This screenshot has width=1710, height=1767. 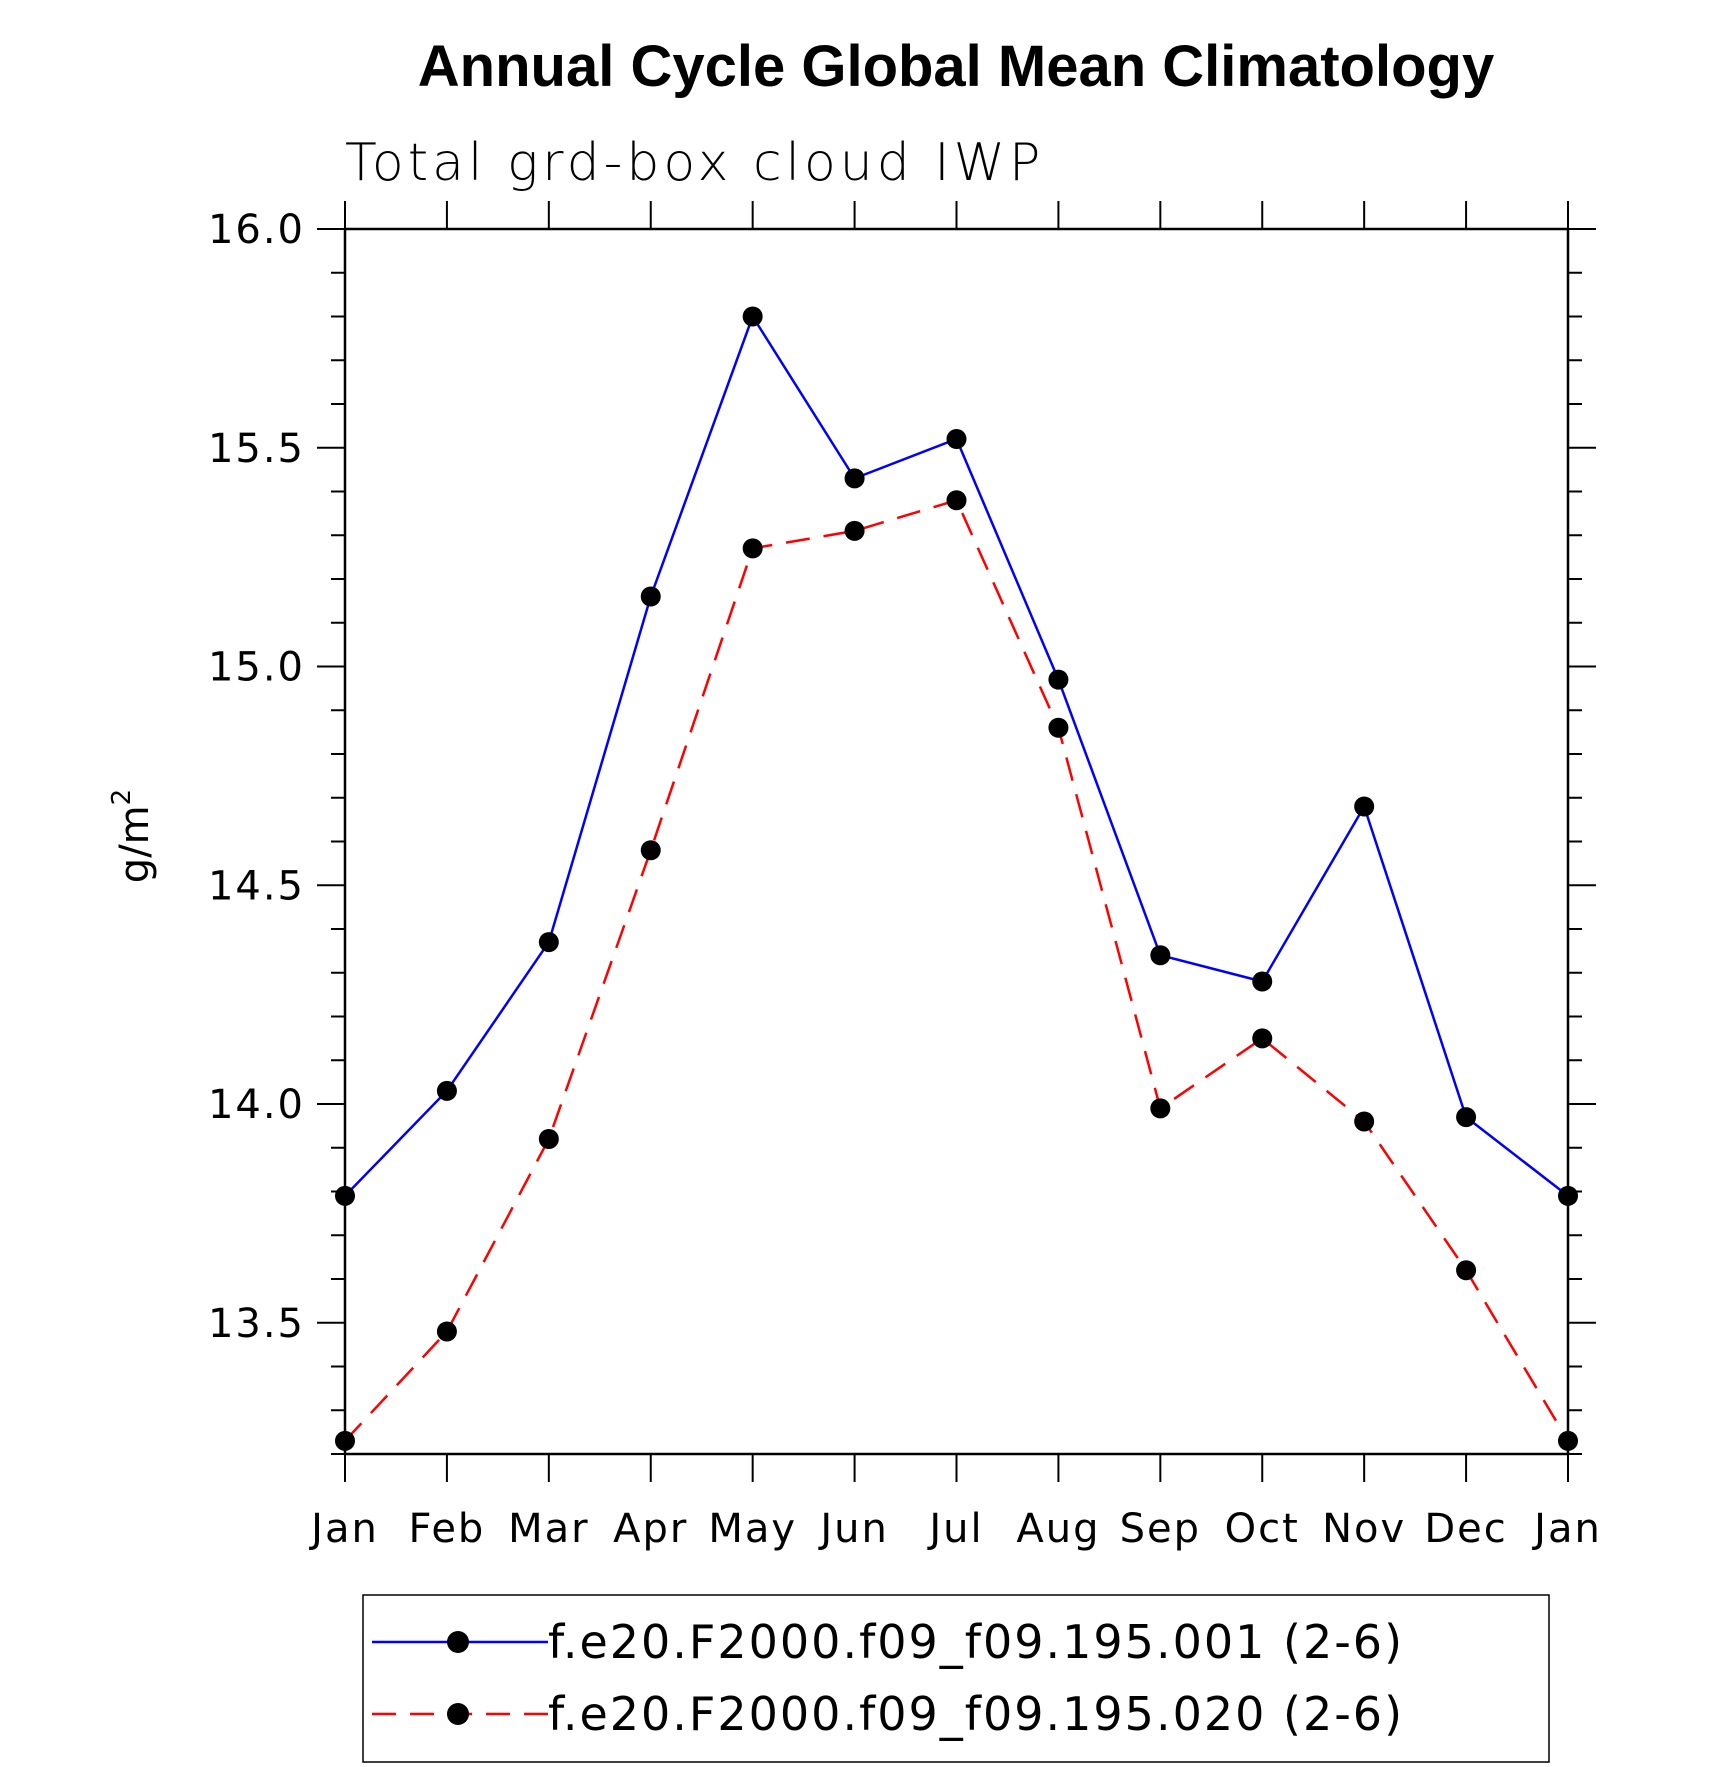 I want to click on y-axis-label: g/m2, so click(x=132, y=836).